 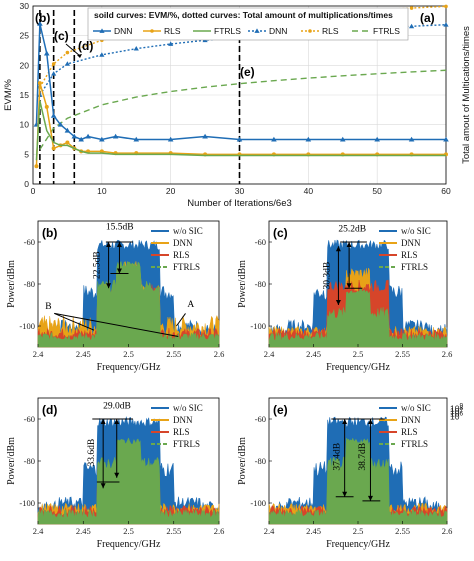 I want to click on marker-label: (b), so click(x=42, y=18).